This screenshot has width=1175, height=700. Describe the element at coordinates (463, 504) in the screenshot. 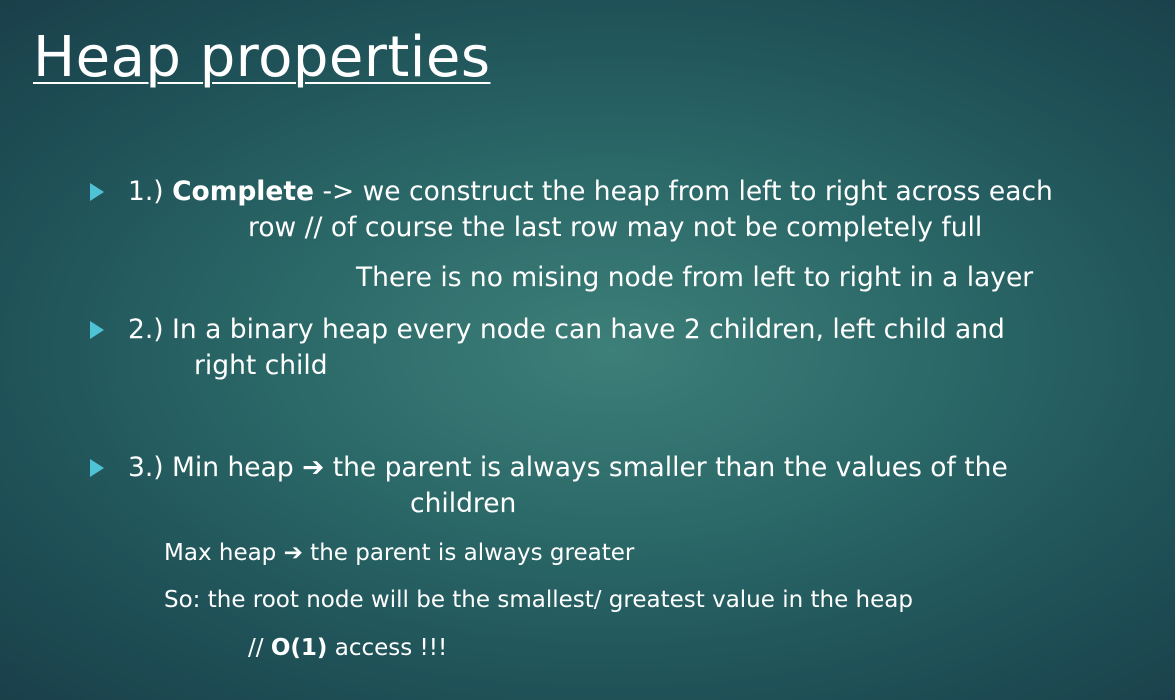

I see `item-3-line-2: children` at that location.